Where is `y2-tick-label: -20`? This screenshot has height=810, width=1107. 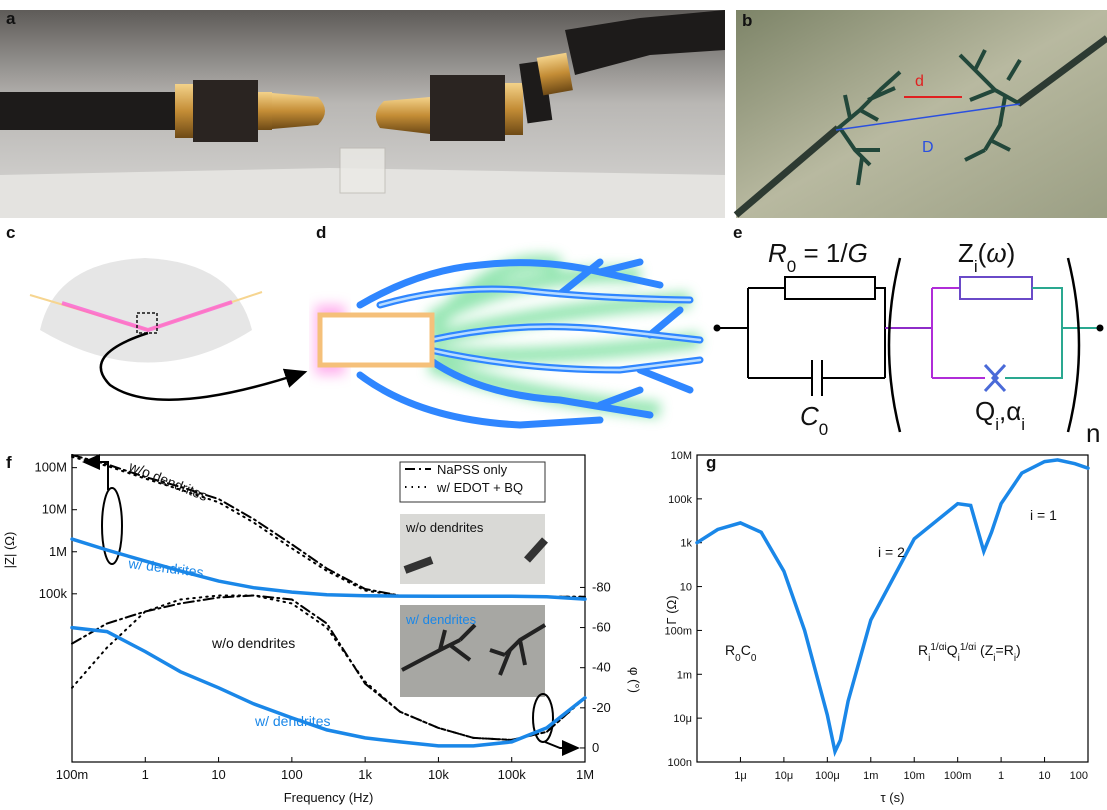 y2-tick-label: -20 is located at coordinates (601, 707).